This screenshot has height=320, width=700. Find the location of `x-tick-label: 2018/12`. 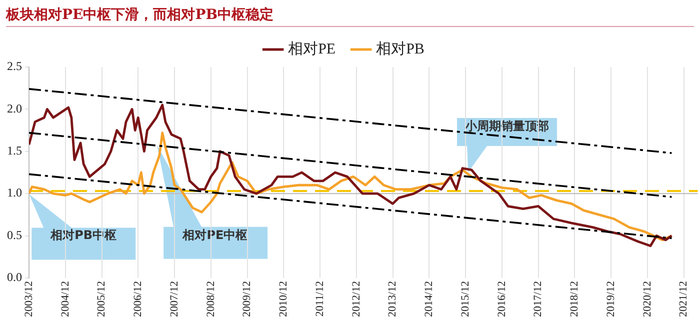

x-tick-label: 2018/12 is located at coordinates (574, 299).